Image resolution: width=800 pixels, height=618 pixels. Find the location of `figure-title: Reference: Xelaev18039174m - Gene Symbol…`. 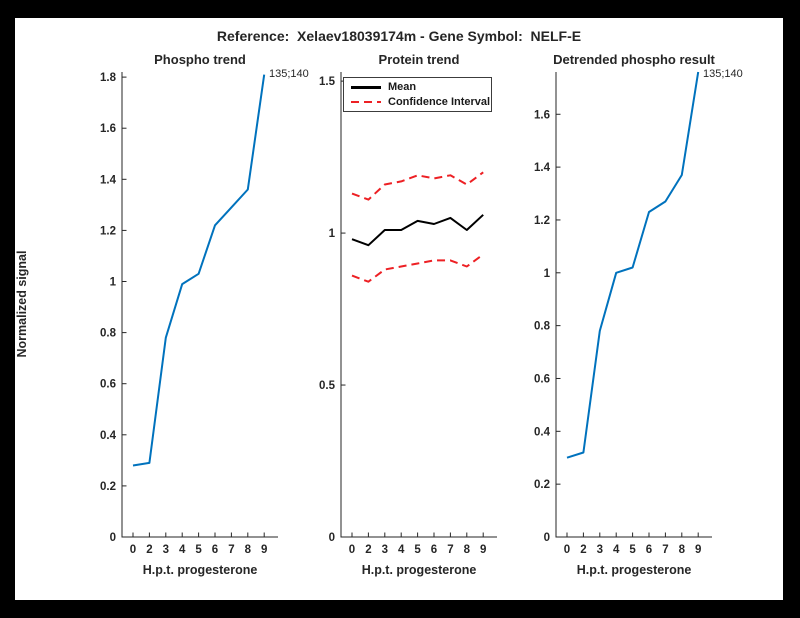

figure-title: Reference: Xelaev18039174m - Gene Symbol… is located at coordinates (399, 36).